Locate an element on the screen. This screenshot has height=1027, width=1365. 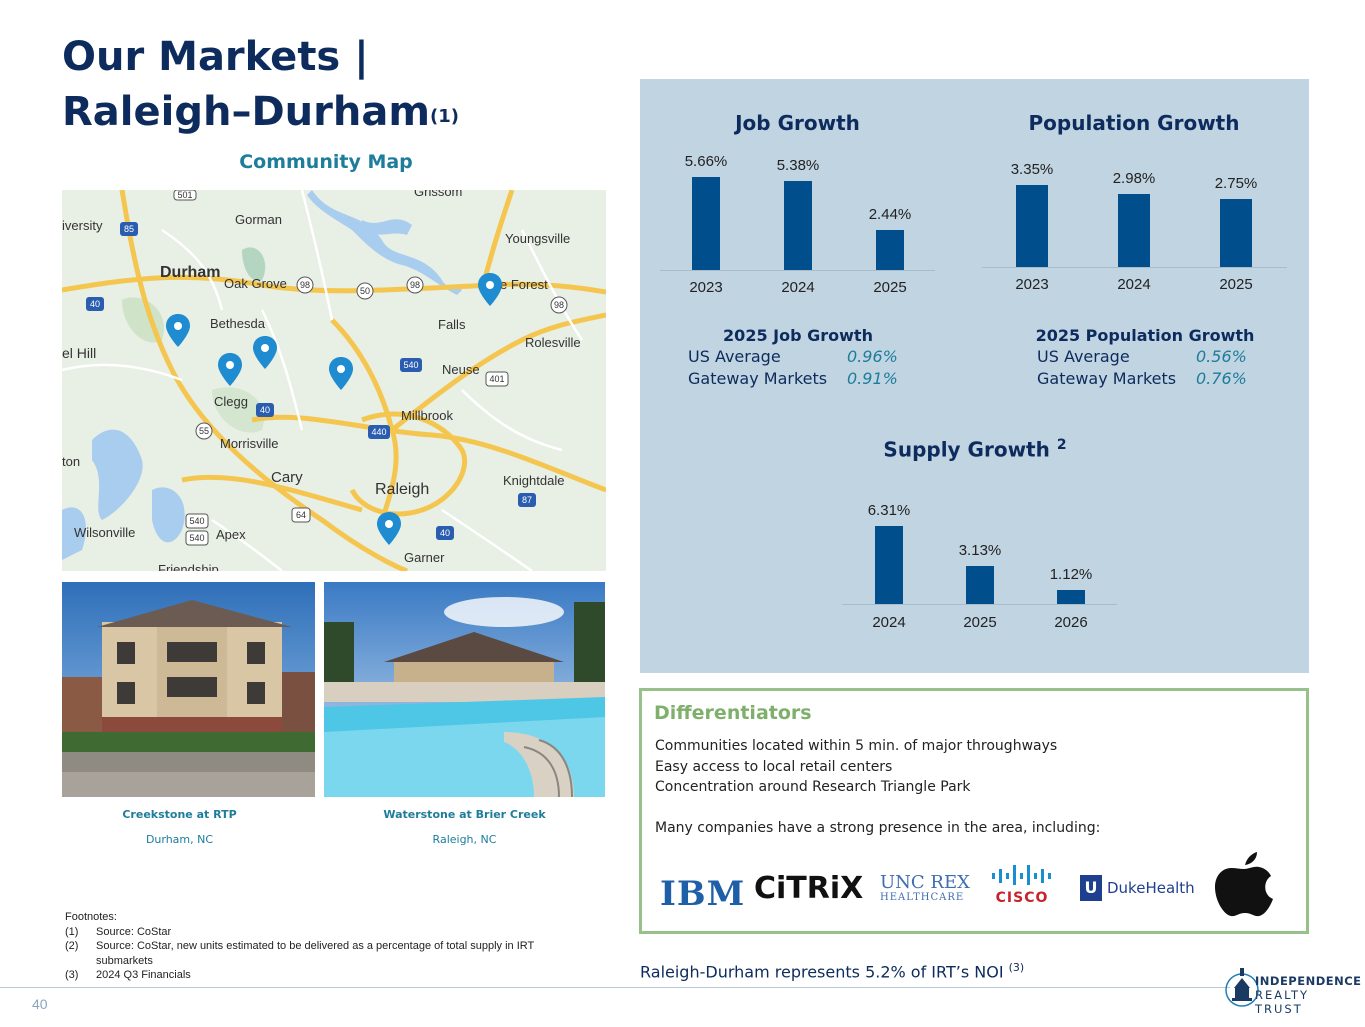
apple-icon is located at coordinates (1244, 884).